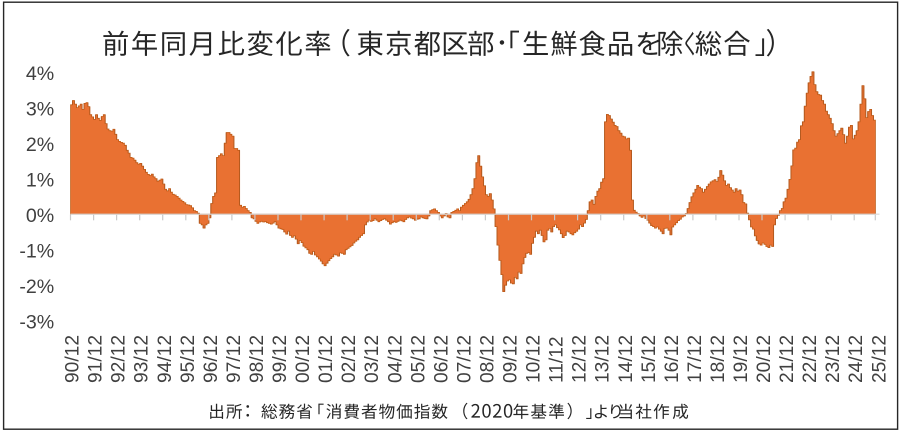  Describe the element at coordinates (165, 359) in the screenshot. I see `svg-text: 94/12` at that location.